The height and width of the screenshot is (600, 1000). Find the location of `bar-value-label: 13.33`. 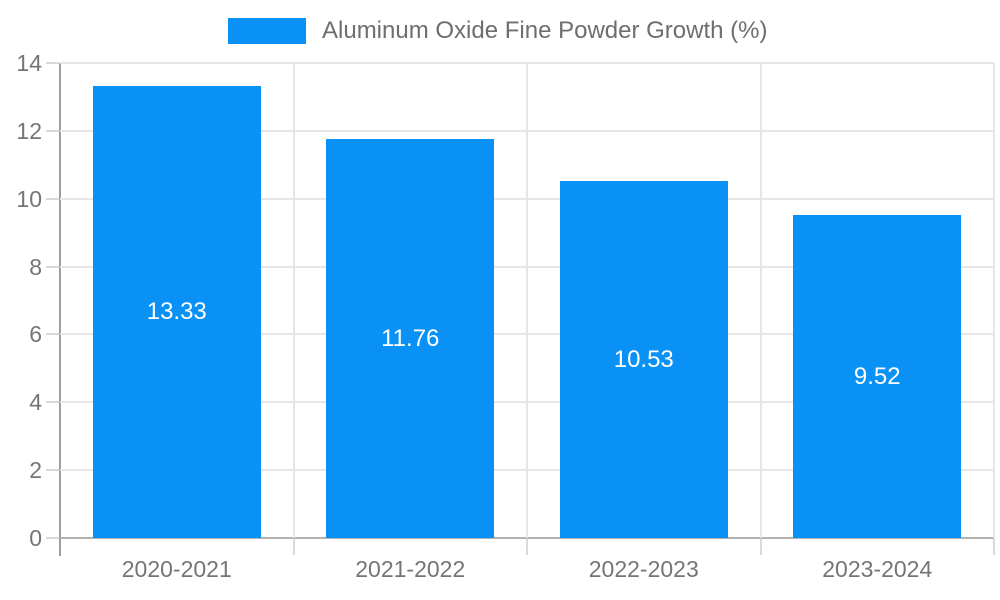

bar-value-label: 13.33 is located at coordinates (176, 311).